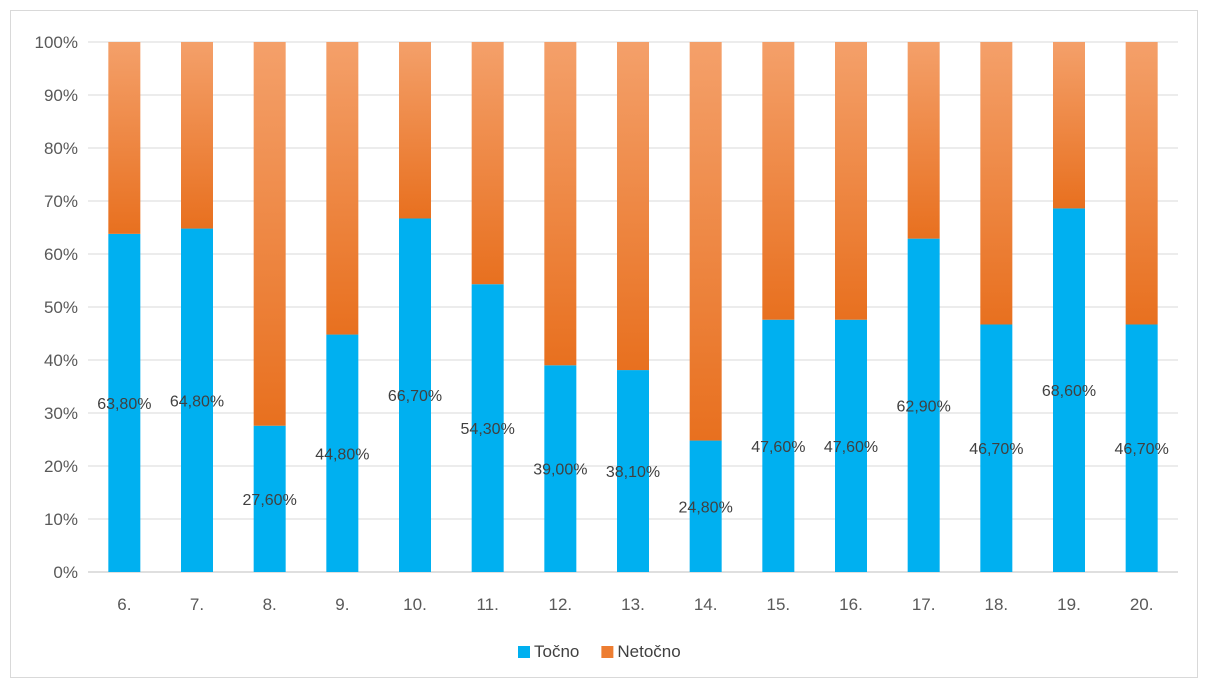 This screenshot has height=687, width=1210. I want to click on legend: Točno Netočno, so click(599, 651).